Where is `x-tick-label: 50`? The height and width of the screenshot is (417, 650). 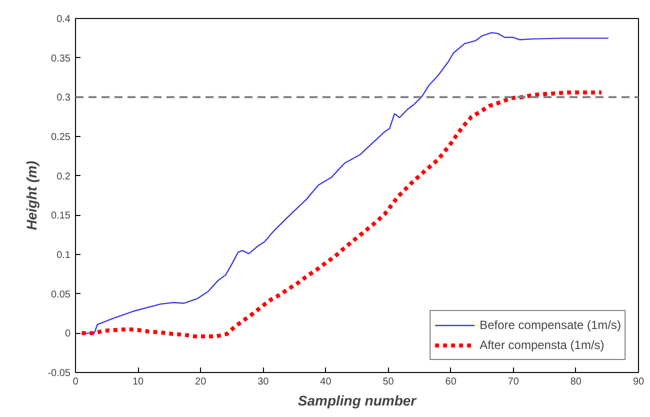 x-tick-label: 50 is located at coordinates (388, 382).